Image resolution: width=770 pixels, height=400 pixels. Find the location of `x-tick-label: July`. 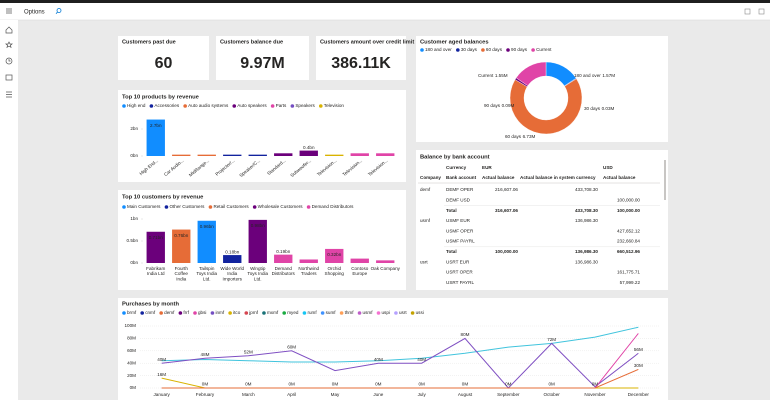

x-tick-label: July is located at coordinates (422, 394).